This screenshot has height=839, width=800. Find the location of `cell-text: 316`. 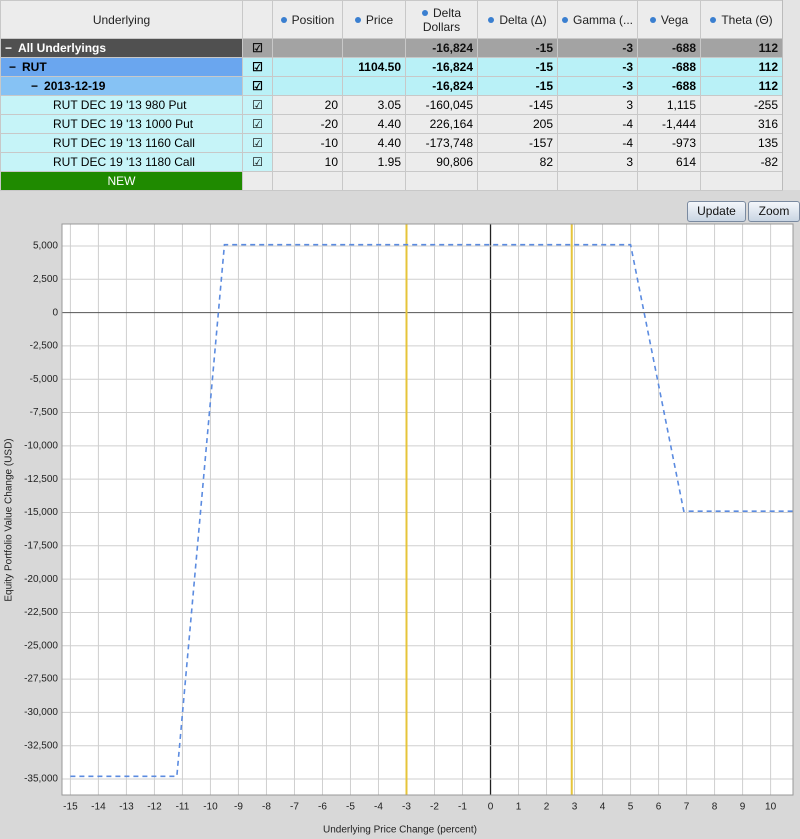

cell-text: 316 is located at coordinates (767, 124).